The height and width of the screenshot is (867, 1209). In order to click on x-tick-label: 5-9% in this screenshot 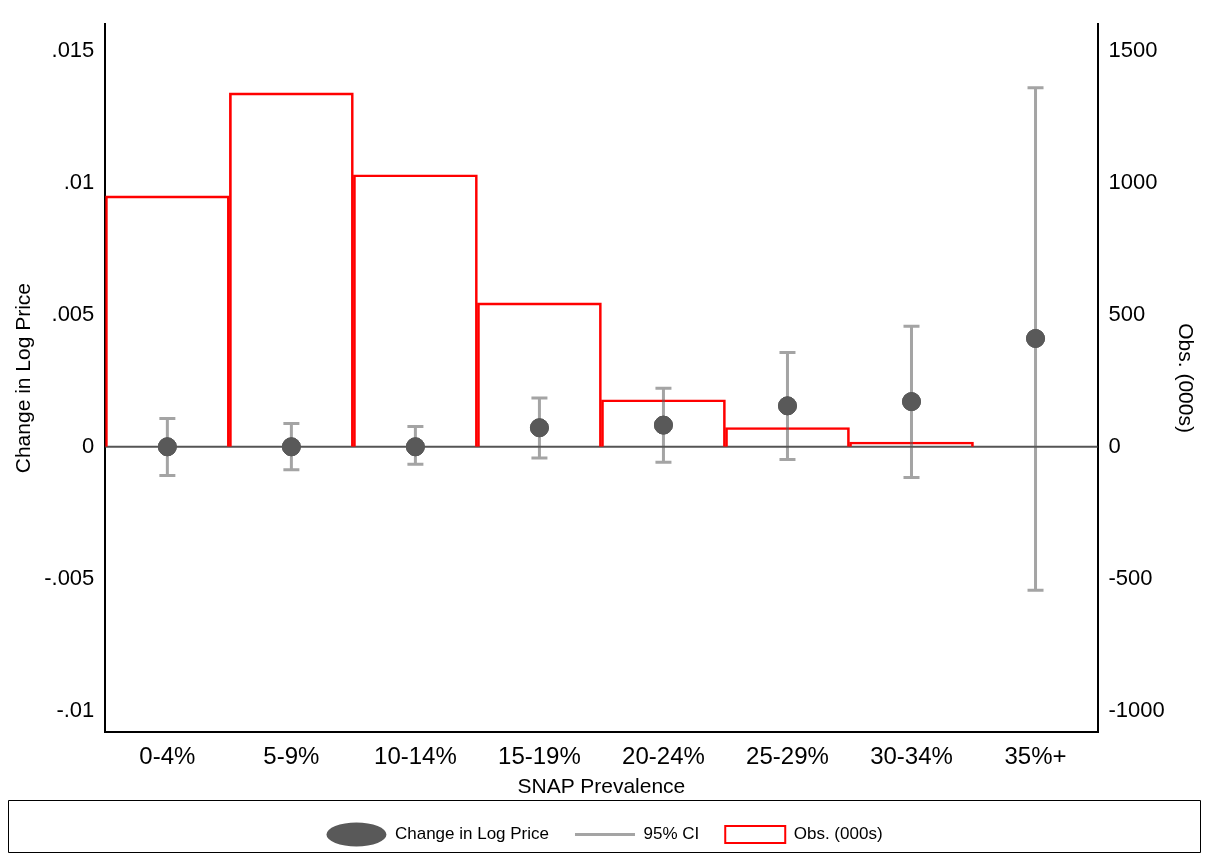, I will do `click(291, 756)`.